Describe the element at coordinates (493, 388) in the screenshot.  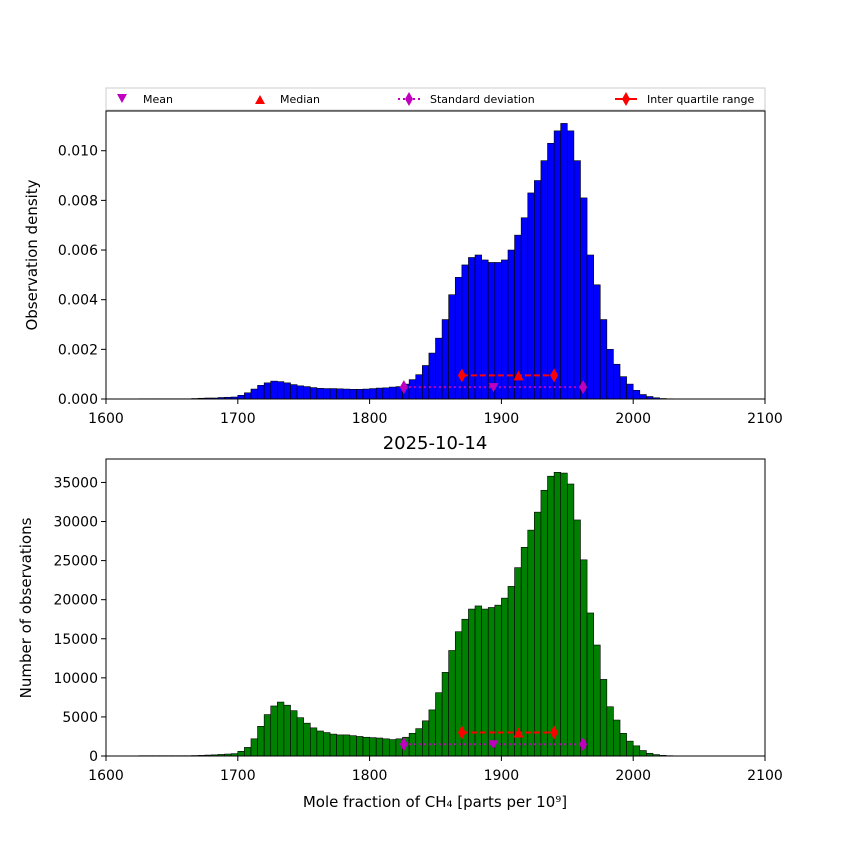
I see `density-mean-marker` at that location.